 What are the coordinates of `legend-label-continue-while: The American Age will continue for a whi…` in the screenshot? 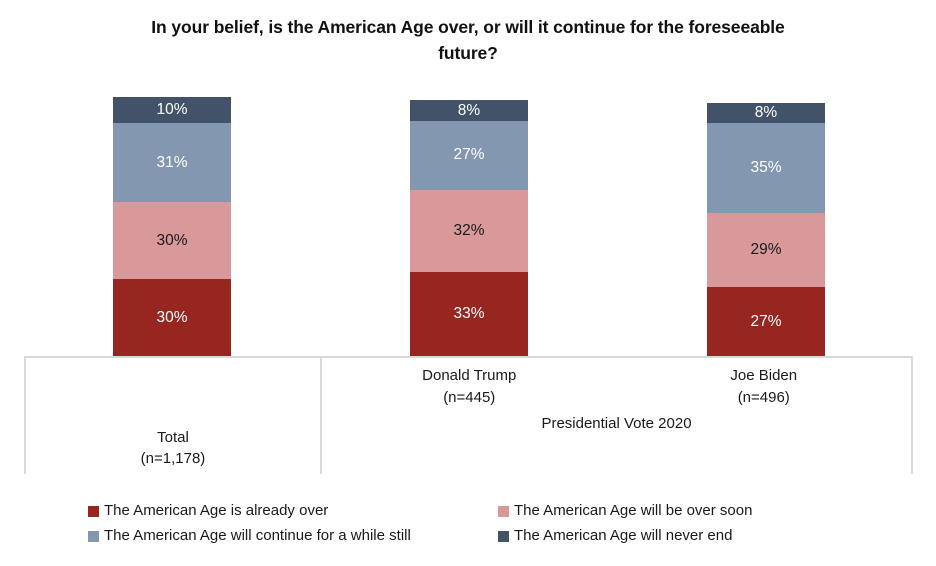 It's located at (257, 535).